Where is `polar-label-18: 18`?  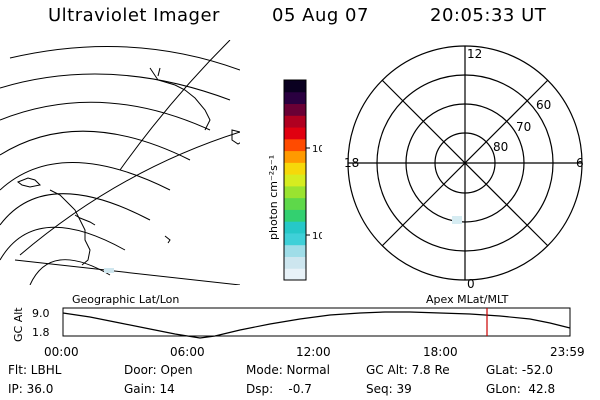 polar-label-18: 18 is located at coordinates (351, 163).